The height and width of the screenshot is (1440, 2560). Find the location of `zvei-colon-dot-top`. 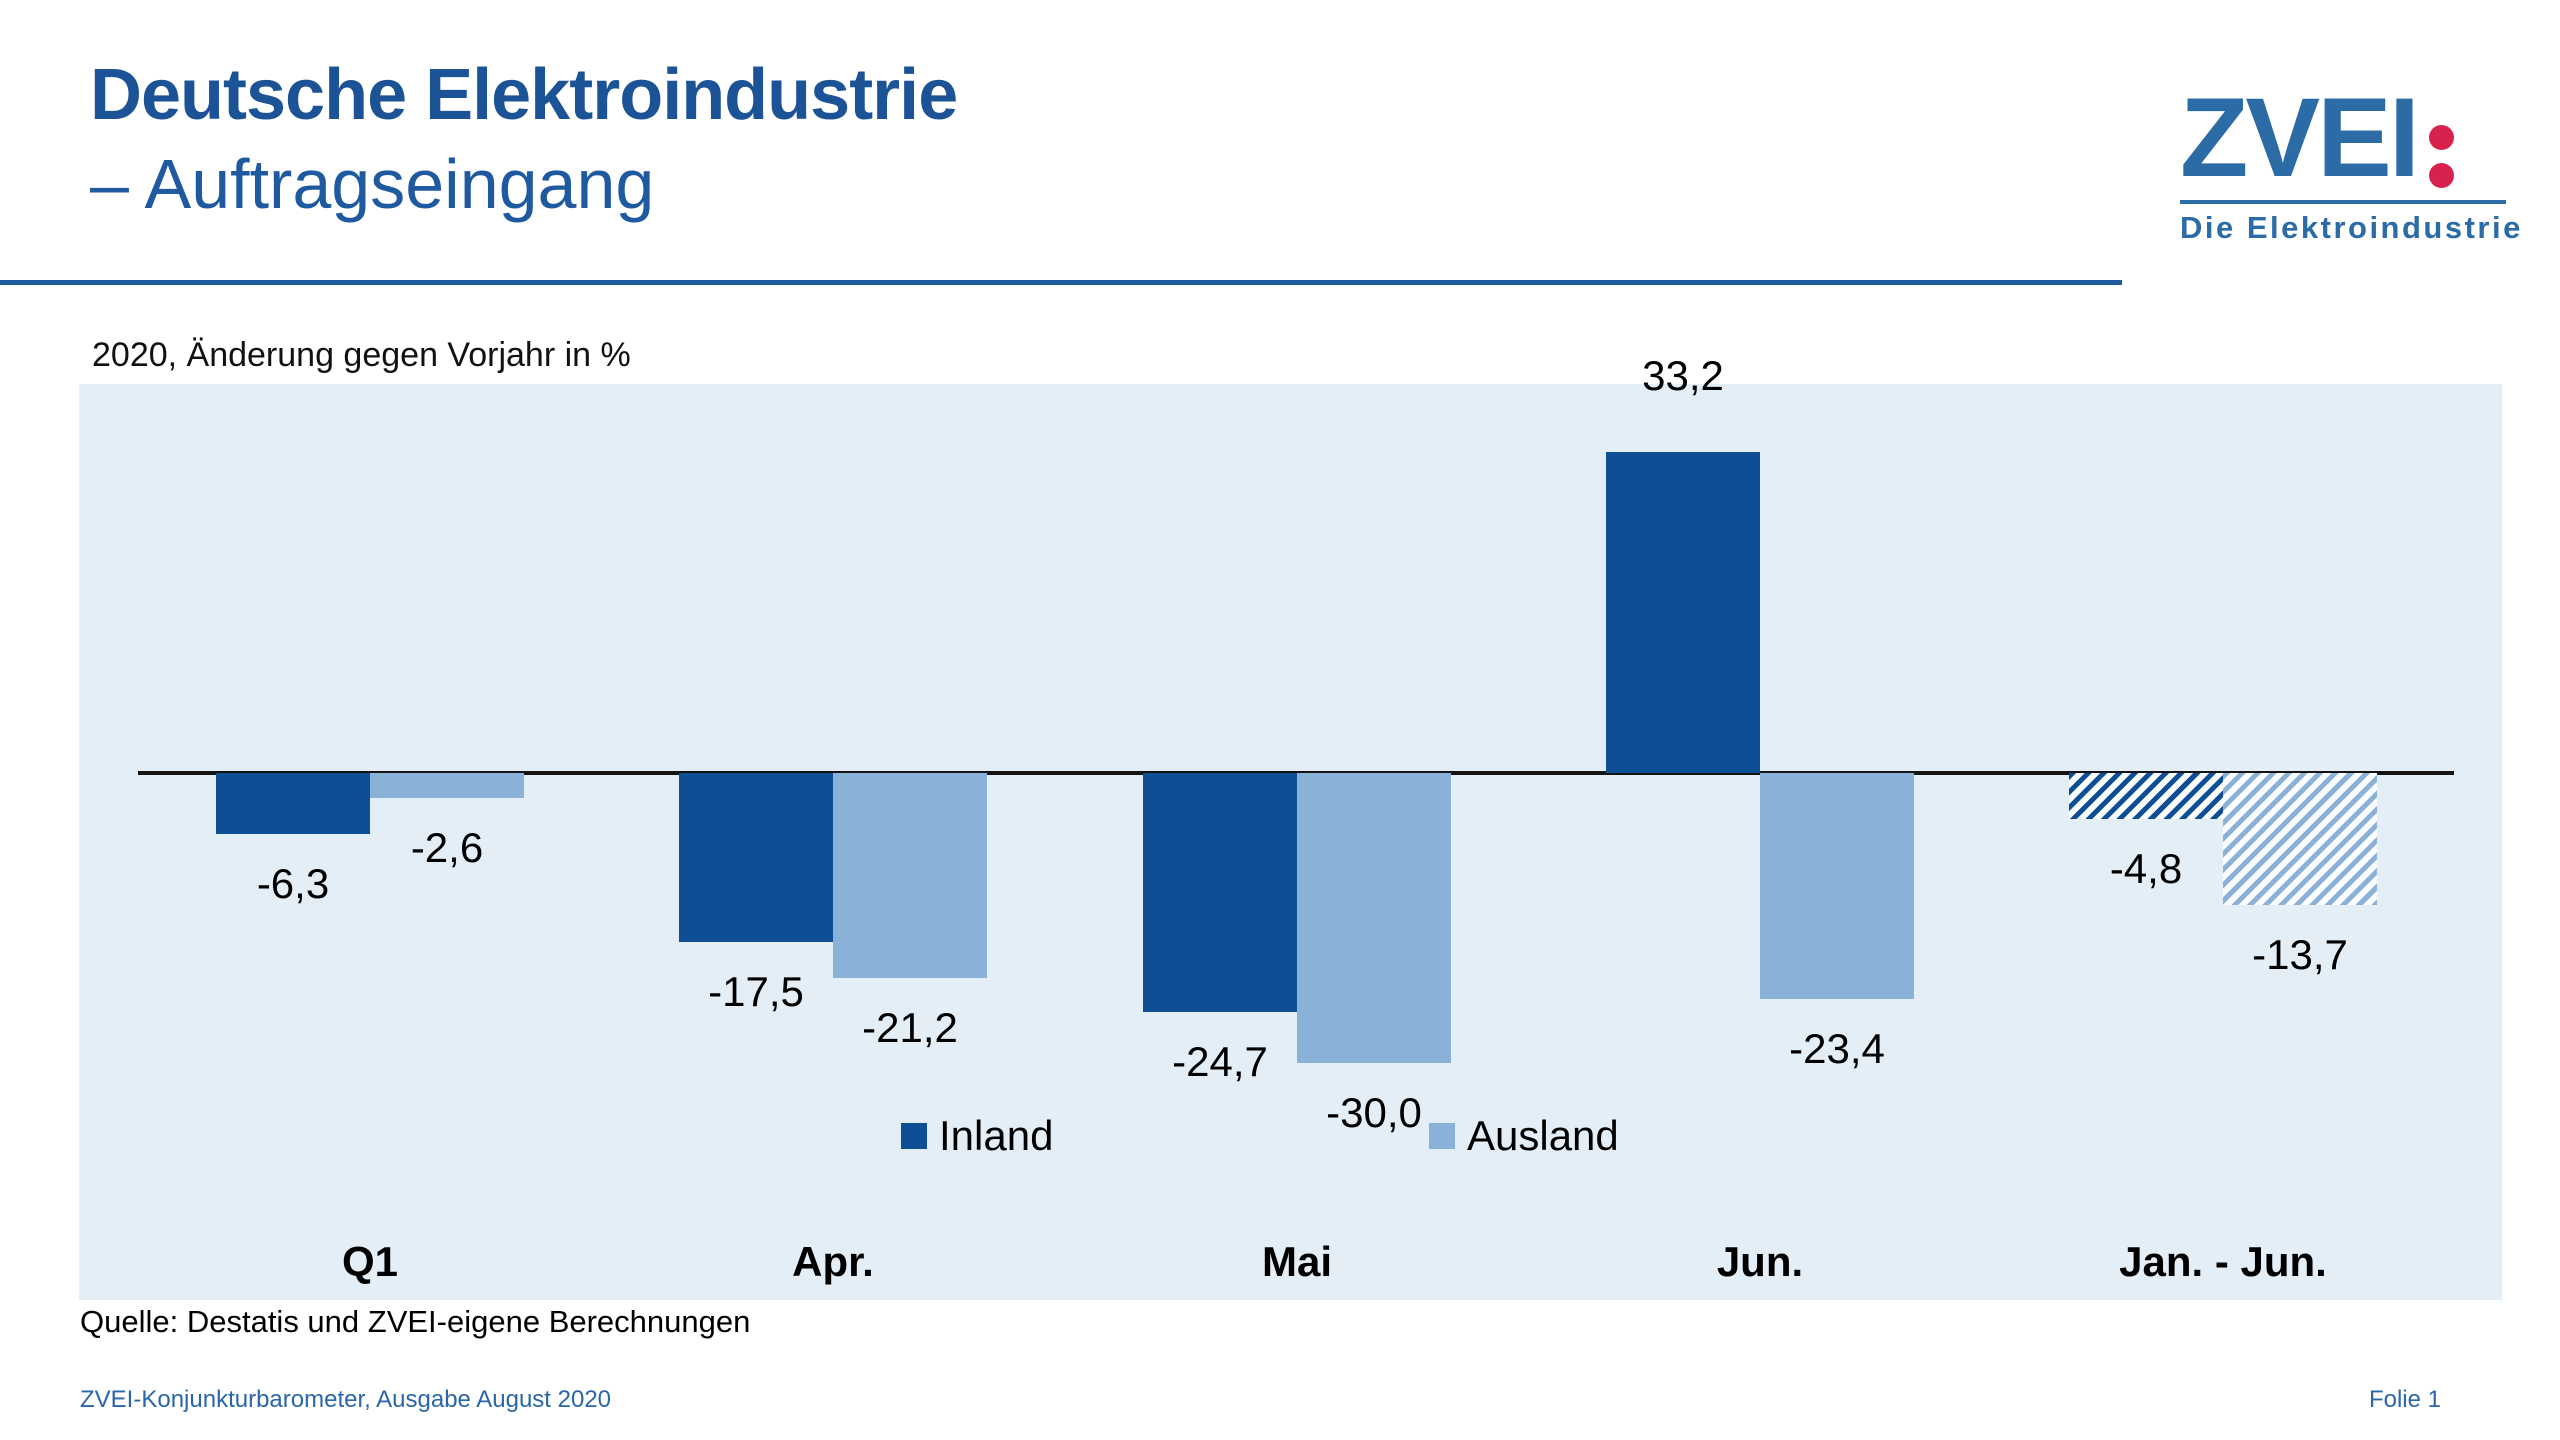

zvei-colon-dot-top is located at coordinates (2441, 137).